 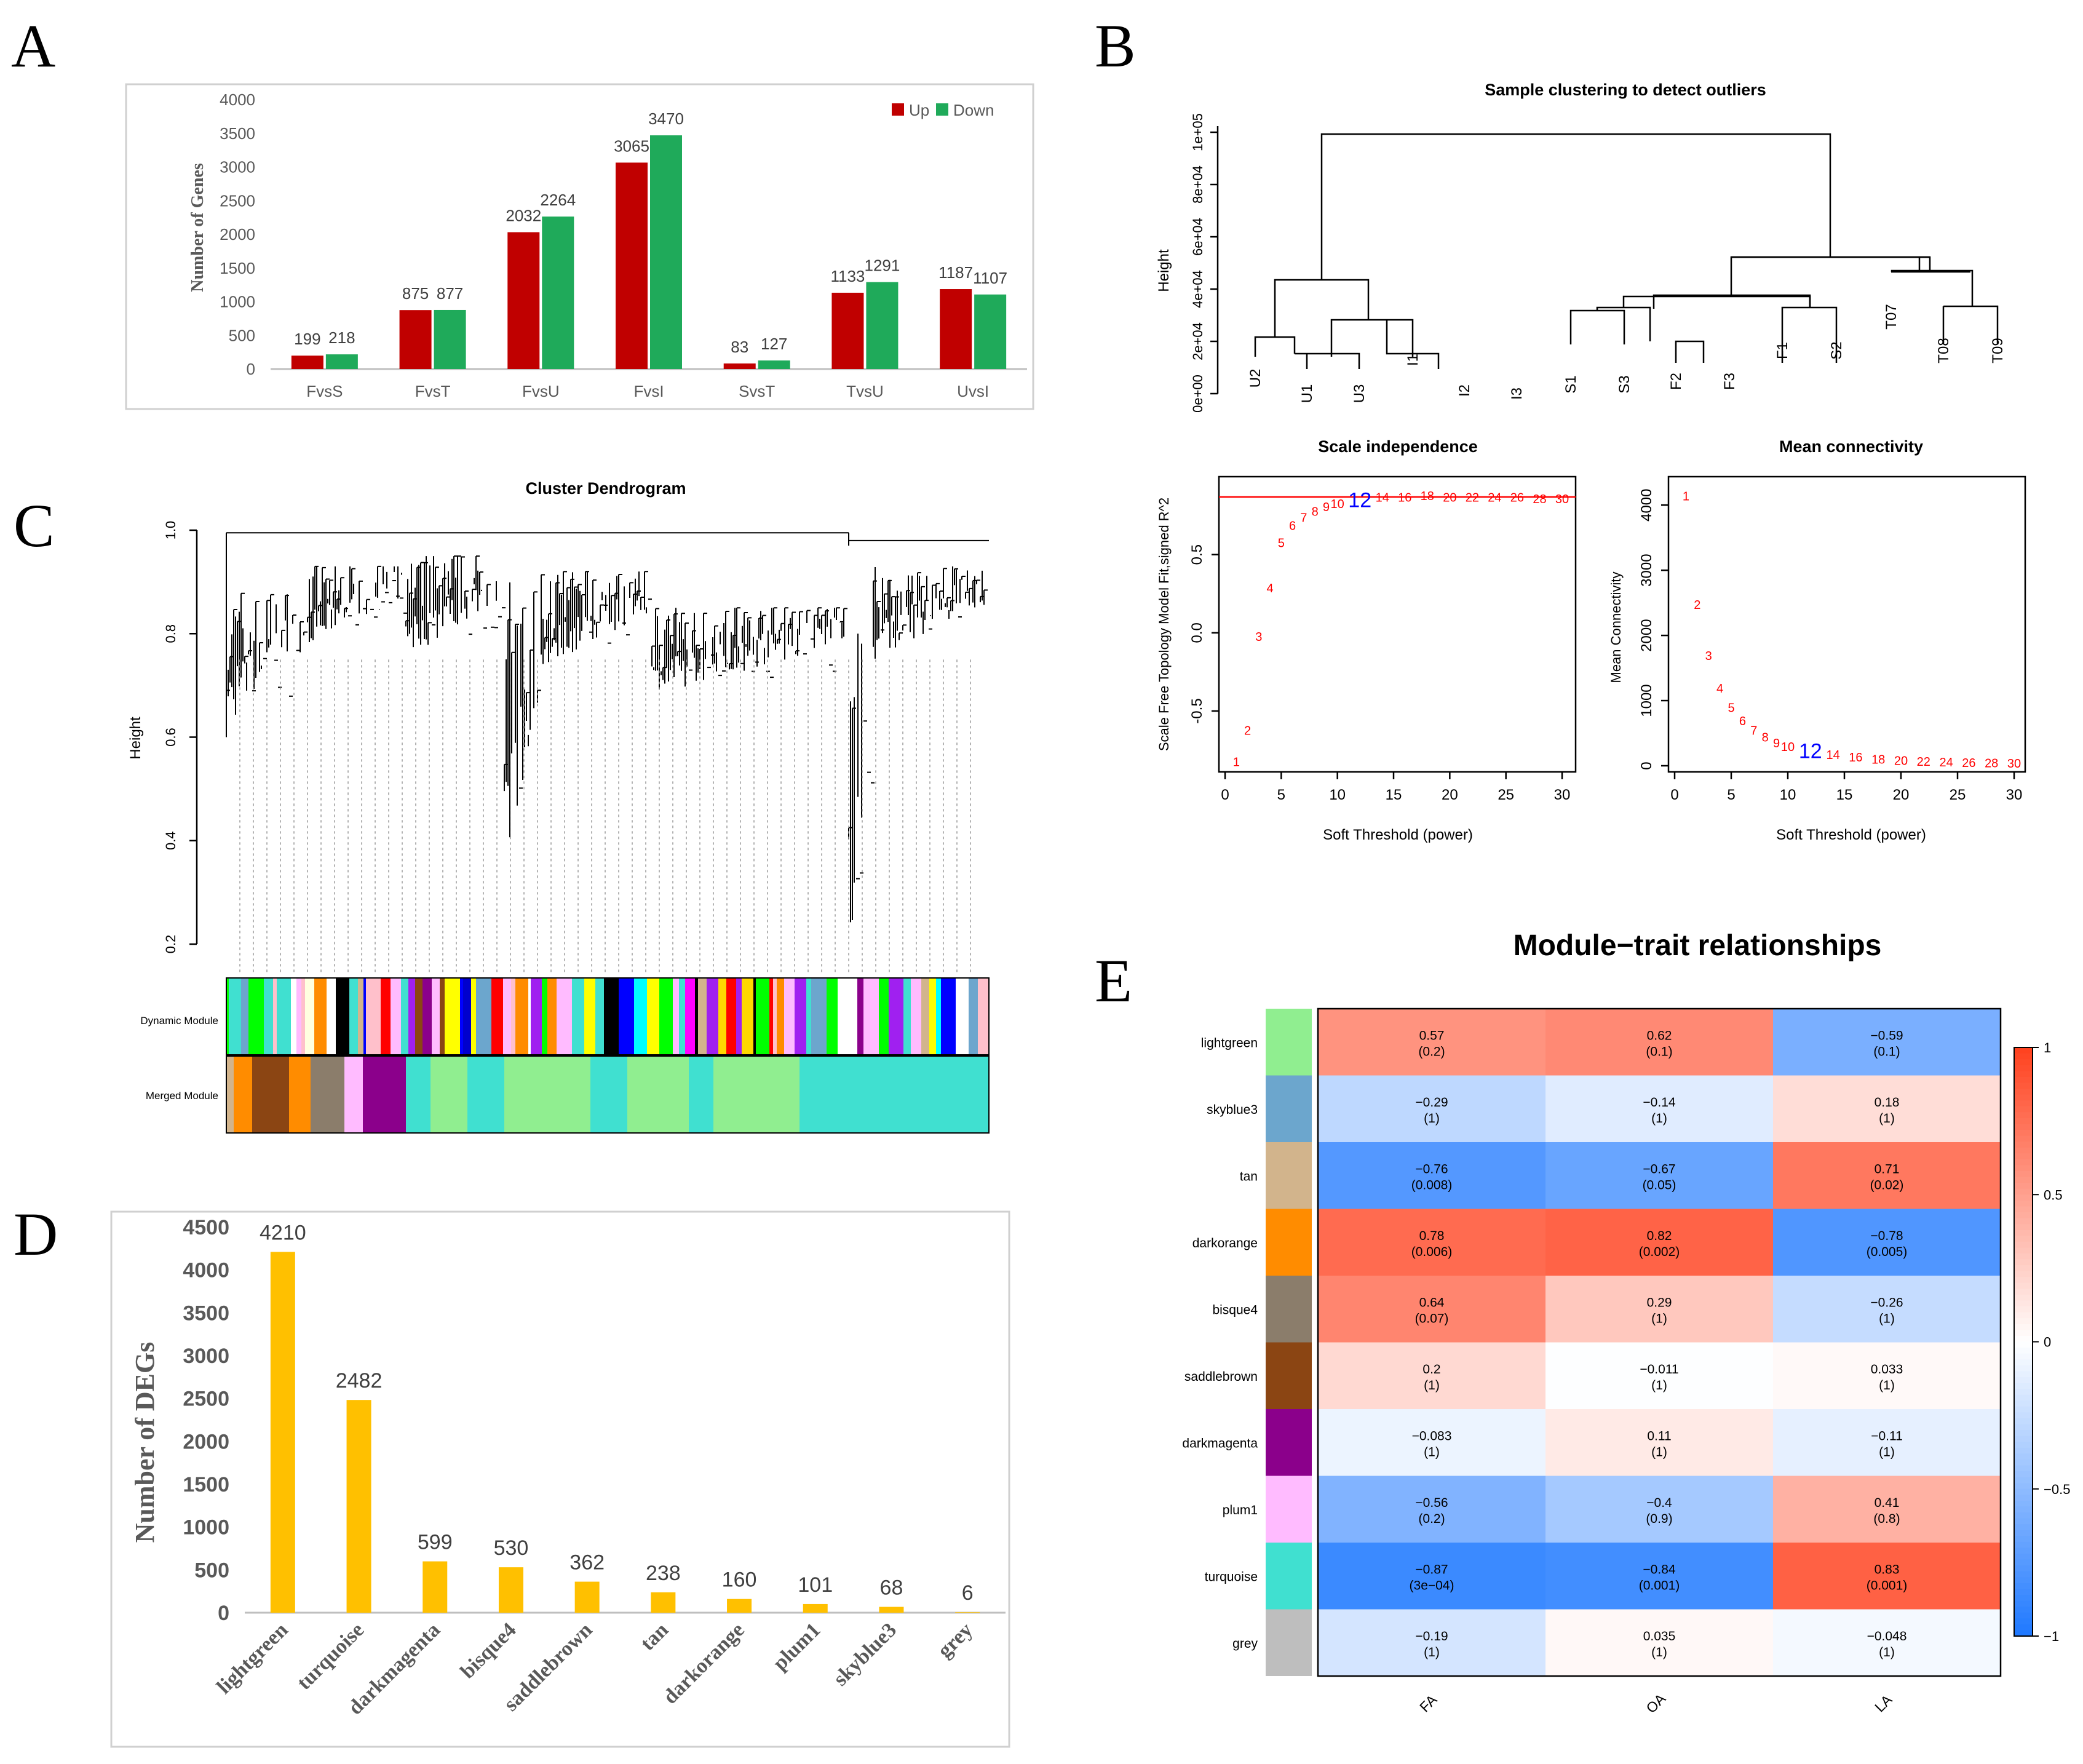 What do you see at coordinates (1197, 237) in the screenshot?
I see `panel-b-y-tick: 6e+04` at bounding box center [1197, 237].